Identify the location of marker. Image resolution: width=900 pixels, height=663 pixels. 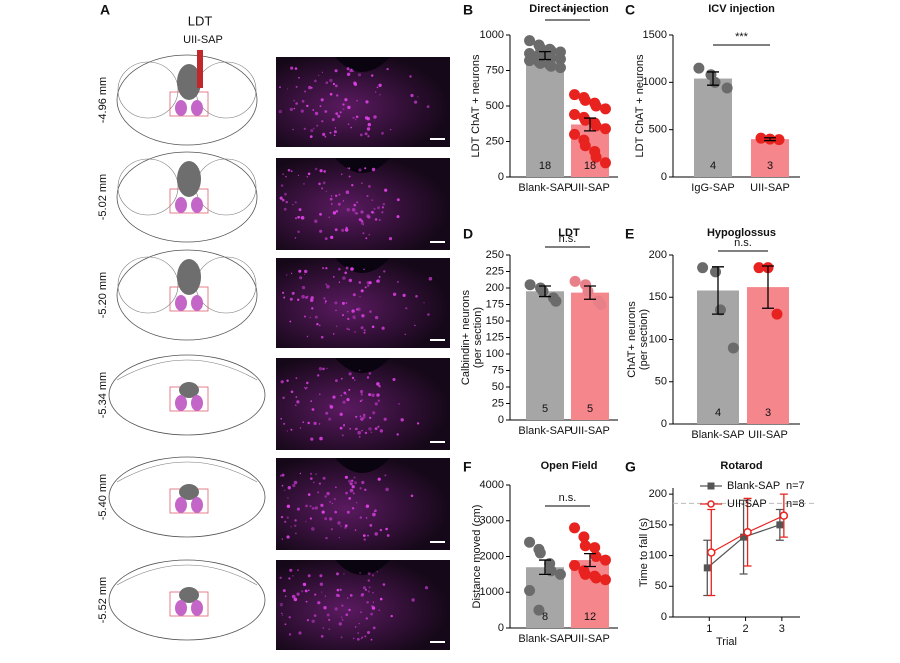
(707, 568).